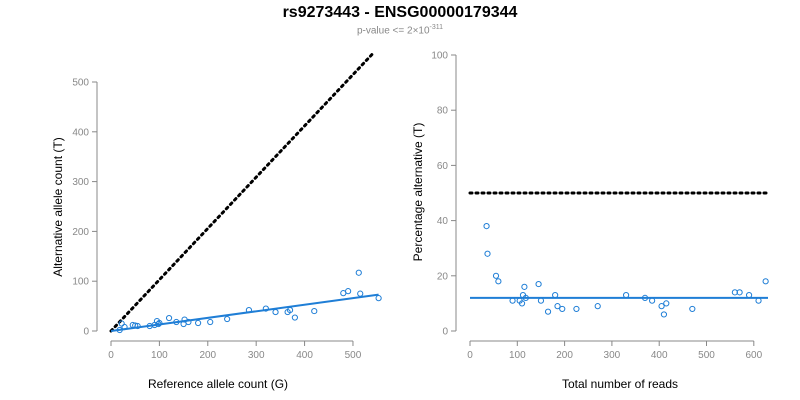  I want to click on right-y-tick-label: 80, so click(443, 111).